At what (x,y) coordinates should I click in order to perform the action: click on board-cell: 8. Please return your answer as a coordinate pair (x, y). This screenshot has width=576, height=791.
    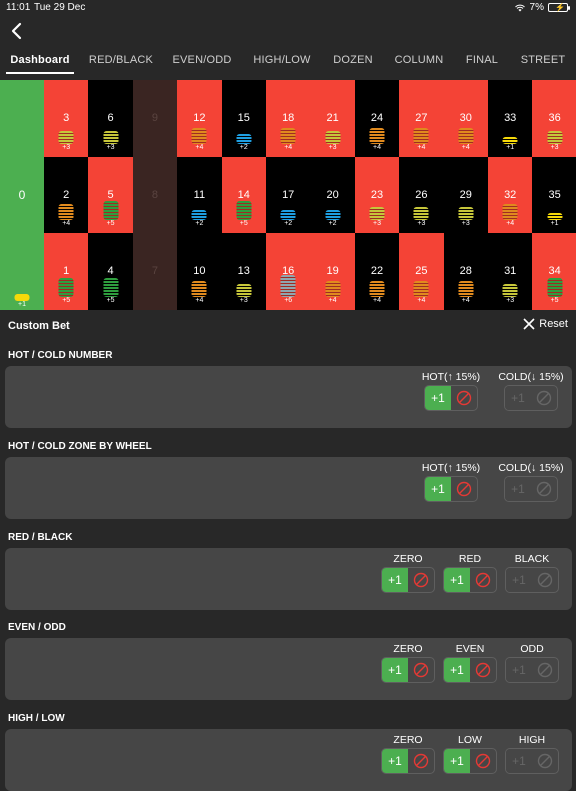
    Looking at the image, I should click on (155, 195).